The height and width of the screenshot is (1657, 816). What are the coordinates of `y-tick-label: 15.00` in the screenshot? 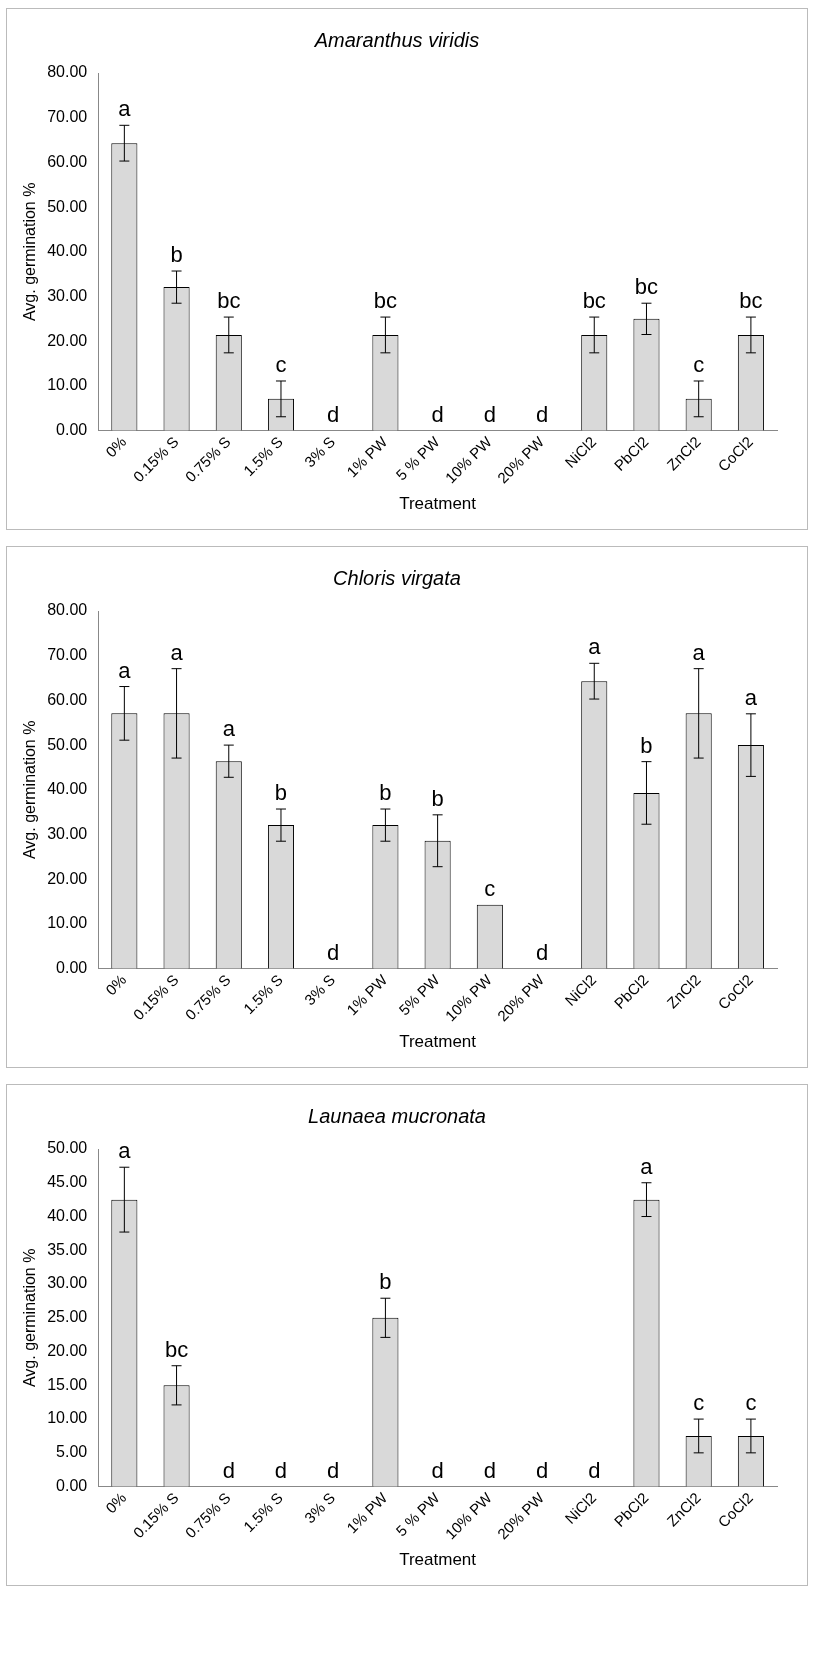 It's located at (67, 1384).